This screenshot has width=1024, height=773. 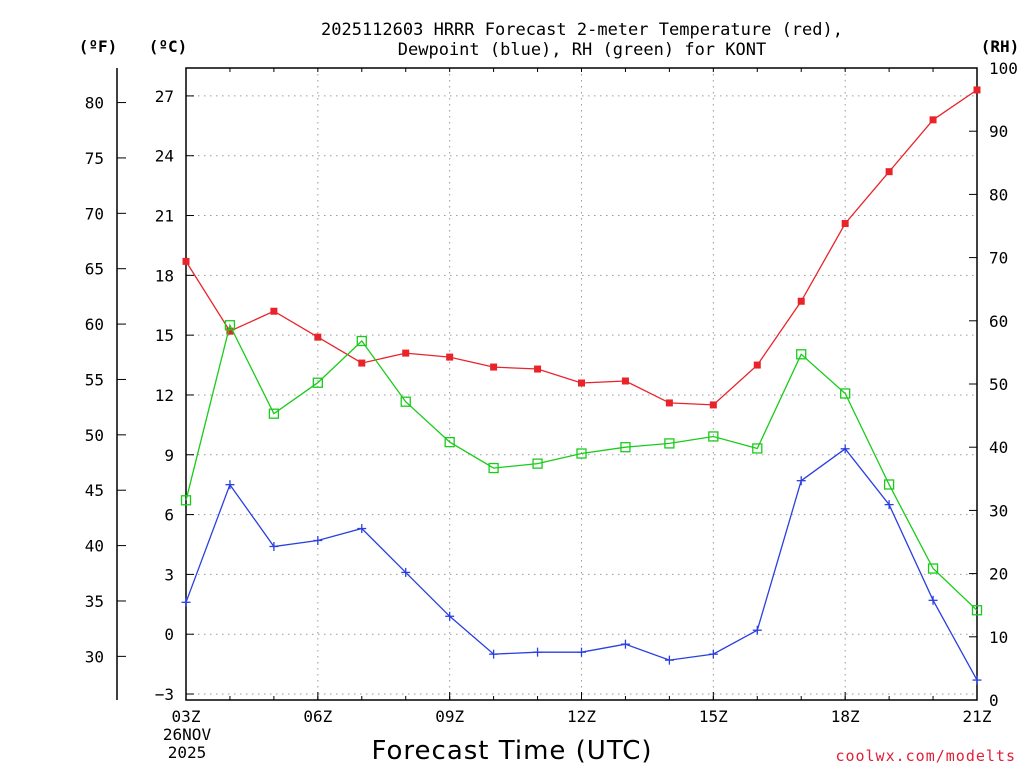 I want to click on y-tick-label-f: 55, so click(x=94, y=379).